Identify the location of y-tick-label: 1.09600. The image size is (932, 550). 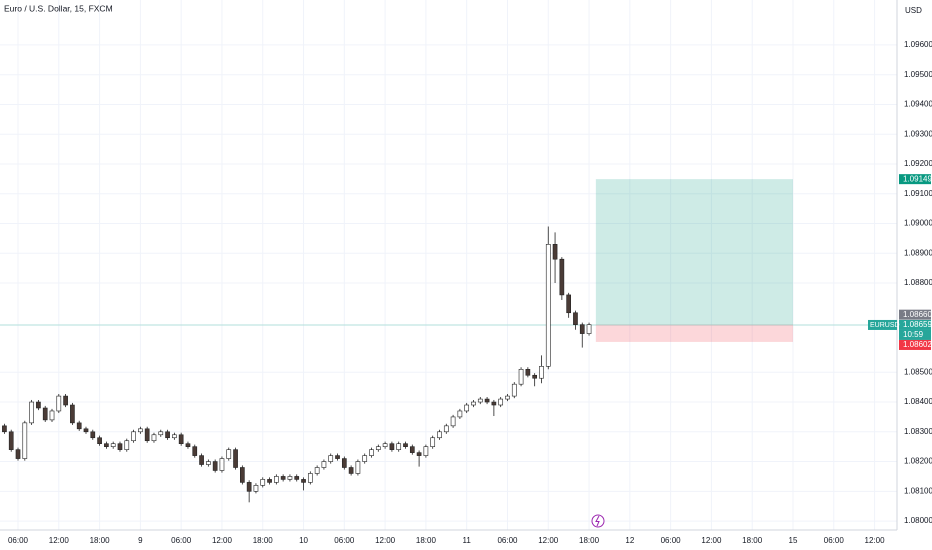
(918, 44).